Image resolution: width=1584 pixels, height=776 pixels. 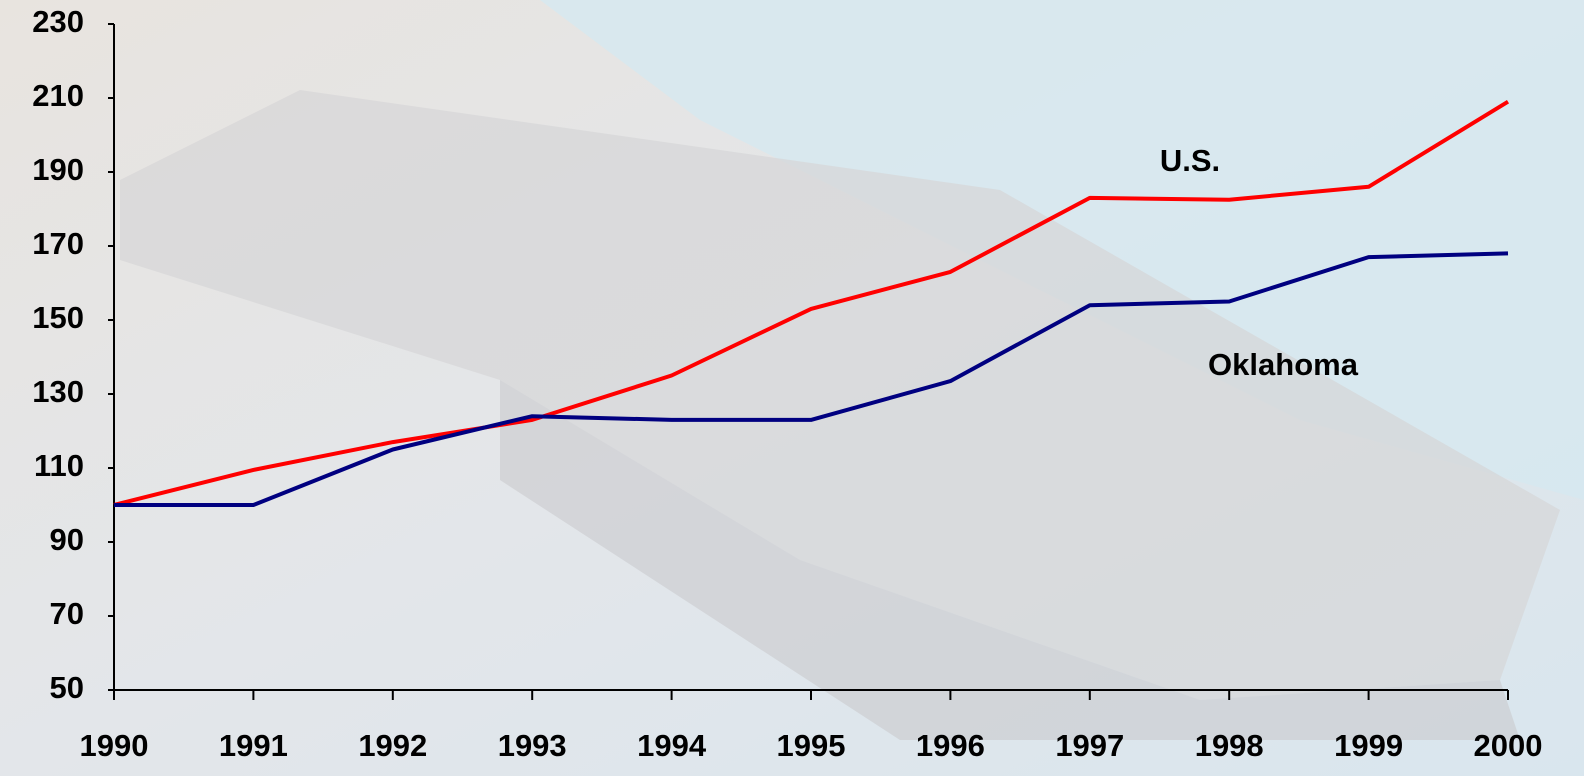 What do you see at coordinates (532, 745) in the screenshot?
I see `x-tick-label: 1993` at bounding box center [532, 745].